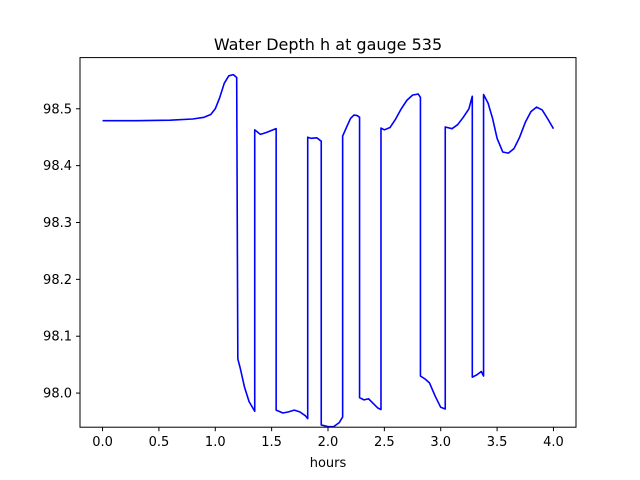  Describe the element at coordinates (57, 166) in the screenshot. I see `y-tick-label: 98.4` at that location.